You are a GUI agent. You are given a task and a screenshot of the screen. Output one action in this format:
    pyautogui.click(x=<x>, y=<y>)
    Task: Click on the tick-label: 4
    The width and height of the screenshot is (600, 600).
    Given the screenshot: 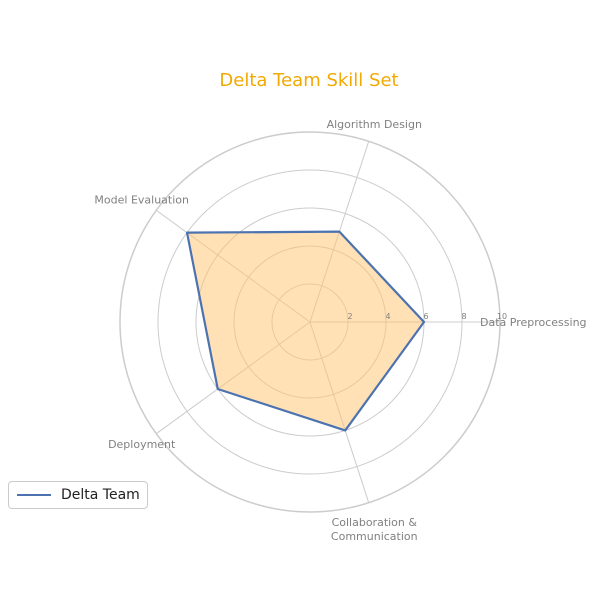 What is the action you would take?
    pyautogui.click(x=387, y=316)
    